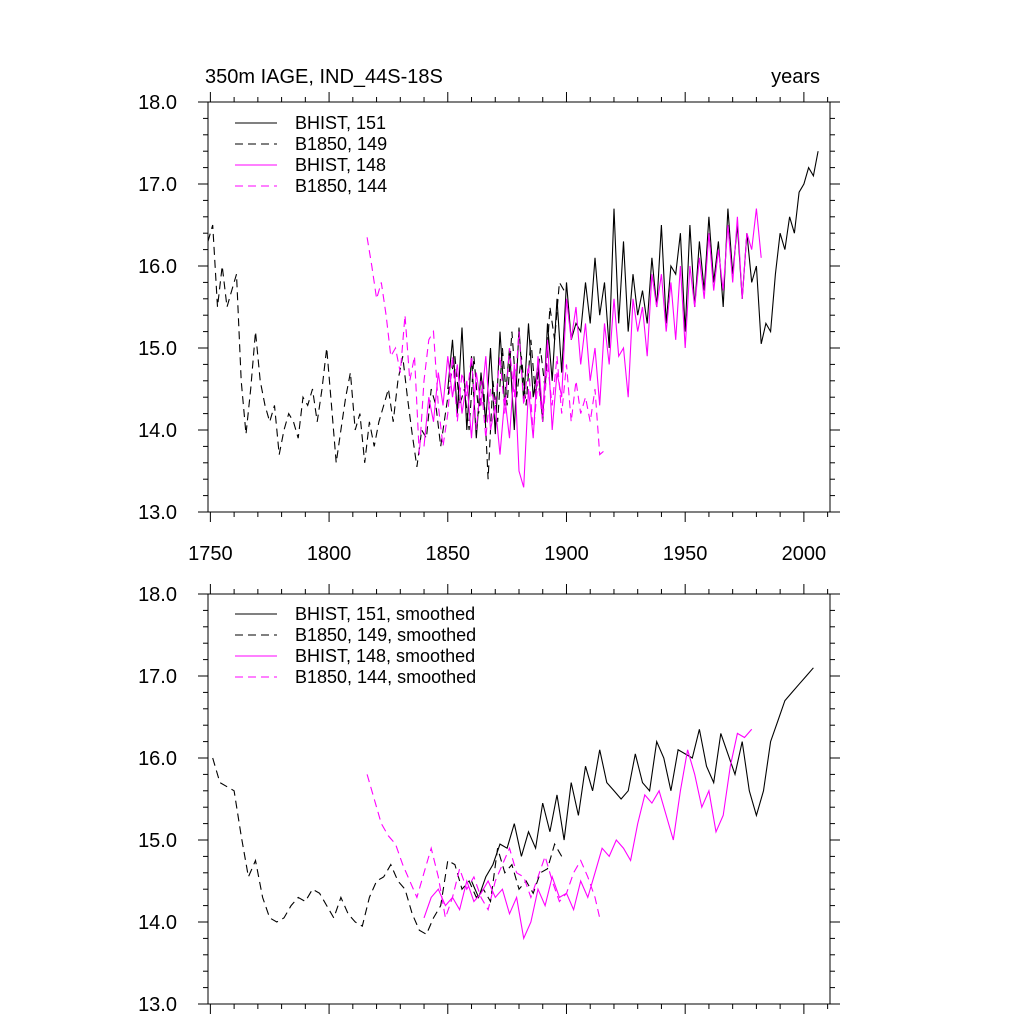 The image size is (1024, 1024). What do you see at coordinates (566, 554) in the screenshot?
I see `x-tick-label: 1900` at bounding box center [566, 554].